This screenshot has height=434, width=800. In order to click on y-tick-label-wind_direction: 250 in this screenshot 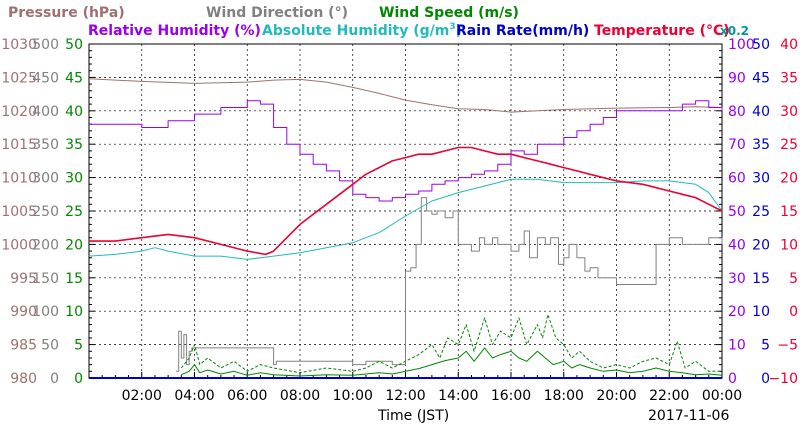, I will do `click(45, 212)`.